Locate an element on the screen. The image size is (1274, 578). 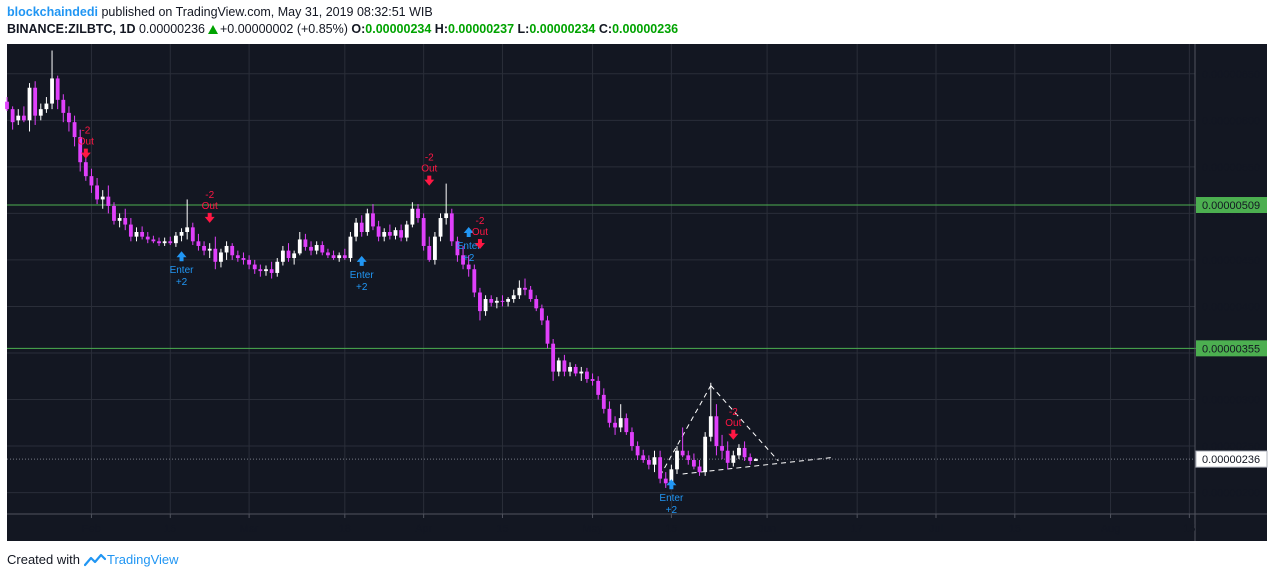
level-price-label: 0.00000509 is located at coordinates (1231, 206).